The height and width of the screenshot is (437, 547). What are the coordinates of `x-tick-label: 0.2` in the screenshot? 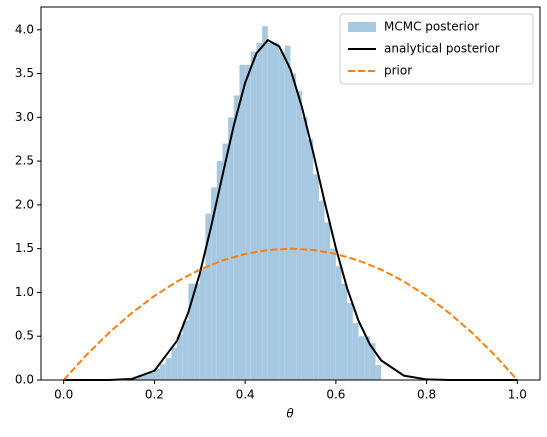 It's located at (154, 395).